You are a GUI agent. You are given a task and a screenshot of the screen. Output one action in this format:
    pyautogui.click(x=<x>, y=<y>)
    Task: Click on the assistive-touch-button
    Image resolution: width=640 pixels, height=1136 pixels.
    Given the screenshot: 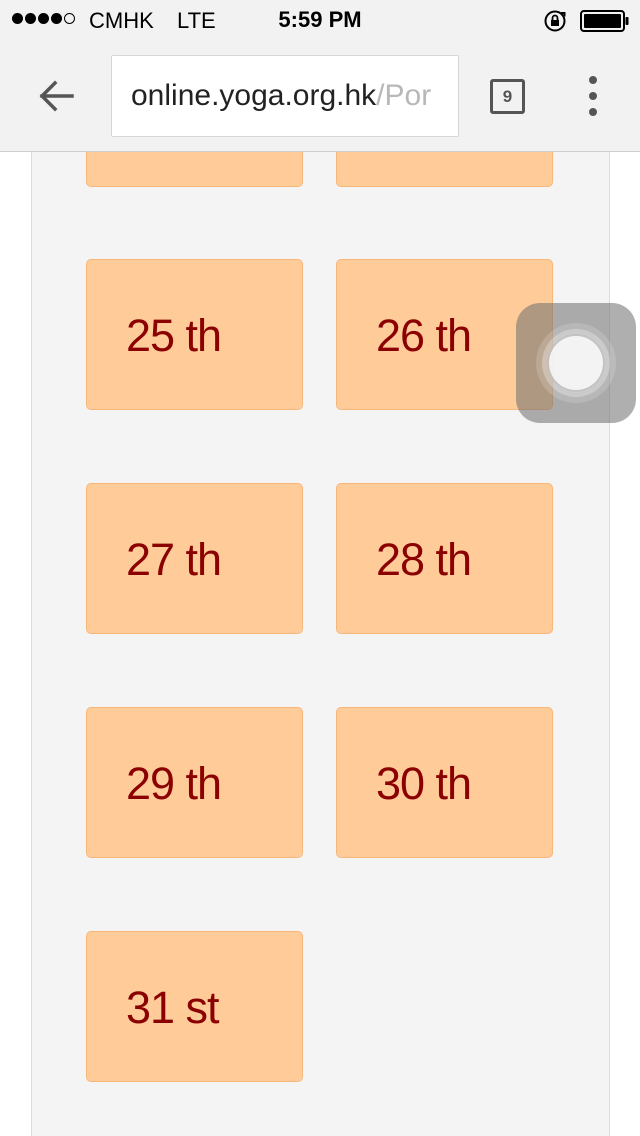 What is the action you would take?
    pyautogui.click(x=576, y=363)
    